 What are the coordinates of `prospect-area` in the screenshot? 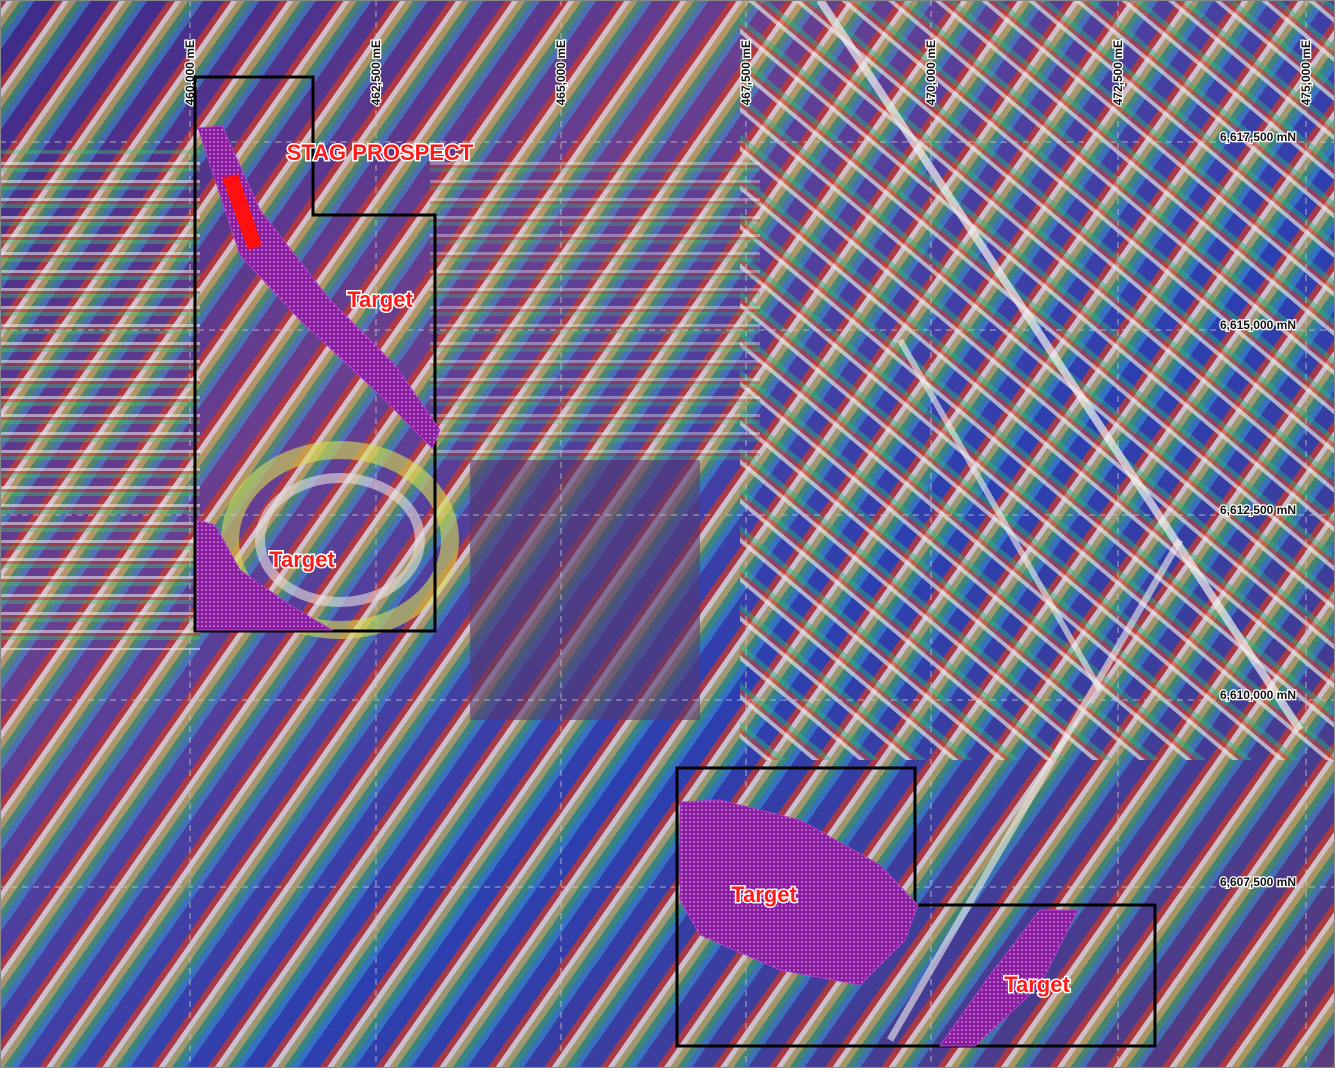 It's located at (242, 212).